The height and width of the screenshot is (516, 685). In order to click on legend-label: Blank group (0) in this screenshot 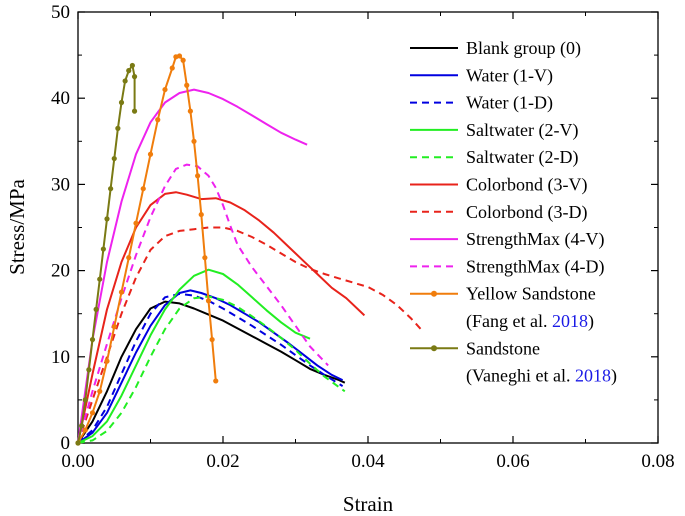, I will do `click(523, 48)`.